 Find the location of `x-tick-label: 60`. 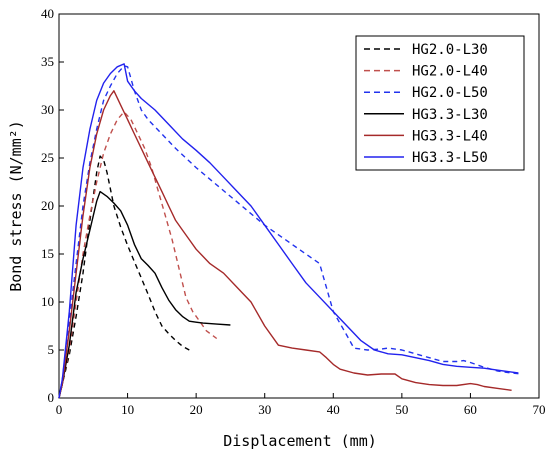

x-tick-label: 60 is located at coordinates (470, 409).